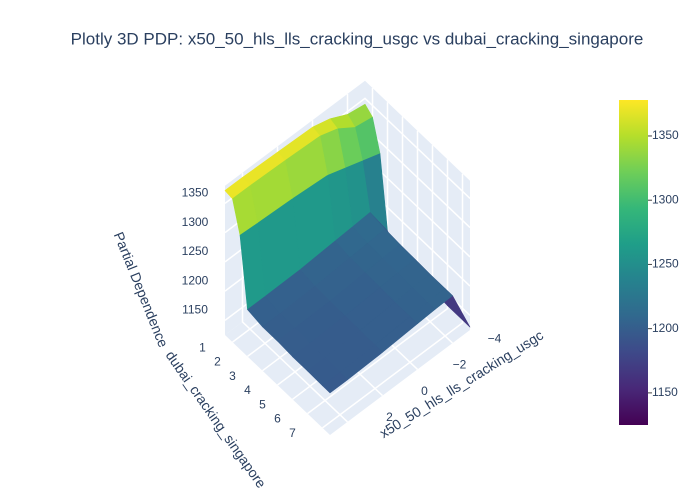 Image resolution: width=700 pixels, height=500 pixels. Describe the element at coordinates (665, 199) in the screenshot. I see `colorbar-tick-label: 1300` at that location.